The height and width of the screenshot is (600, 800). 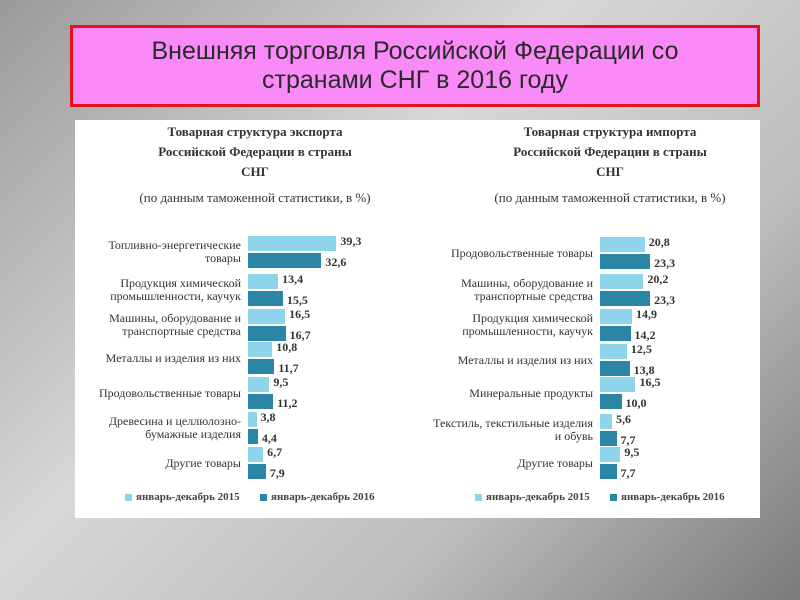 I want to click on value-label: 20,2, so click(x=658, y=279).